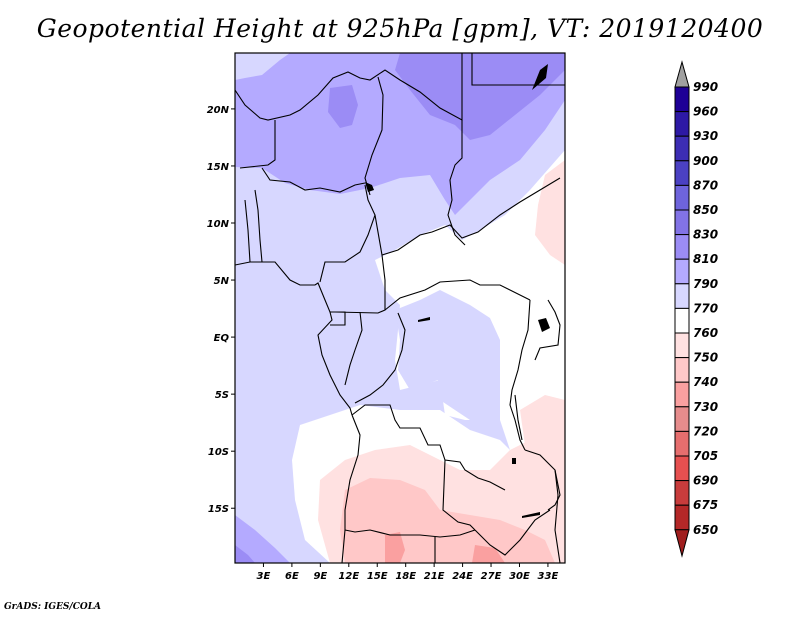  I want to click on x-tick-label: 33E, so click(548, 576).